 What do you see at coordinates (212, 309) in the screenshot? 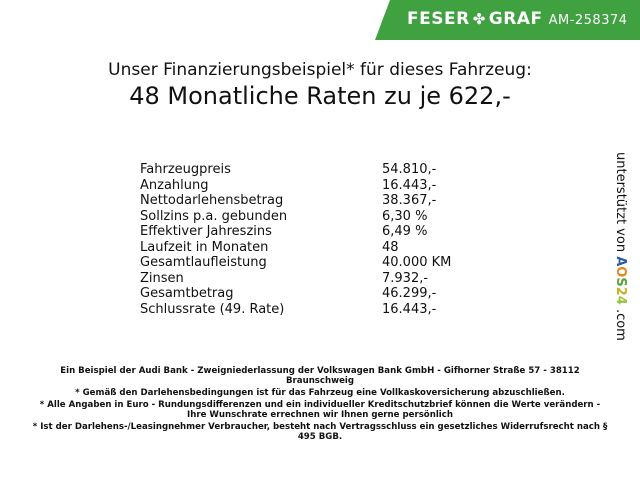
I see `row-label: Schlussrate (49. Rate)` at bounding box center [212, 309].